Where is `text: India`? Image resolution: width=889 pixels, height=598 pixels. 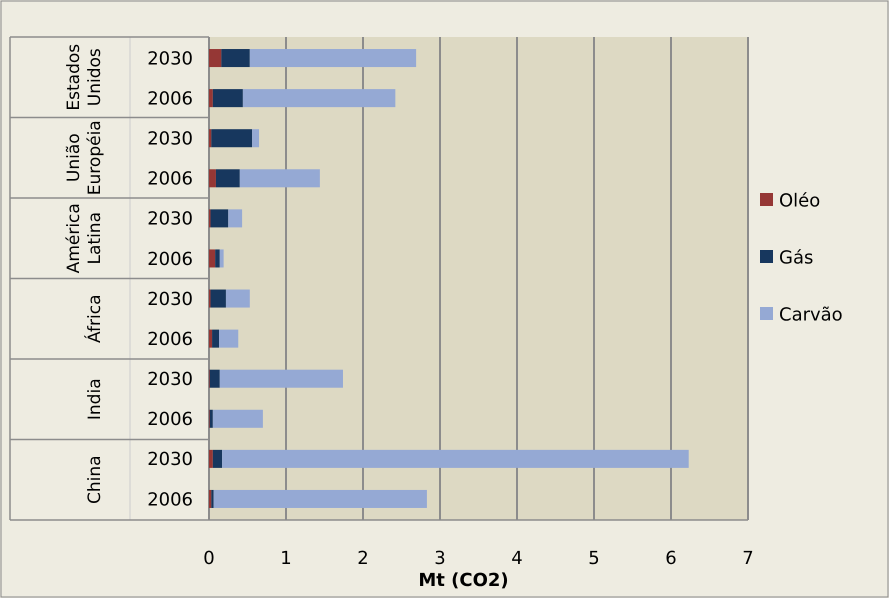
text: India is located at coordinates (95, 399).